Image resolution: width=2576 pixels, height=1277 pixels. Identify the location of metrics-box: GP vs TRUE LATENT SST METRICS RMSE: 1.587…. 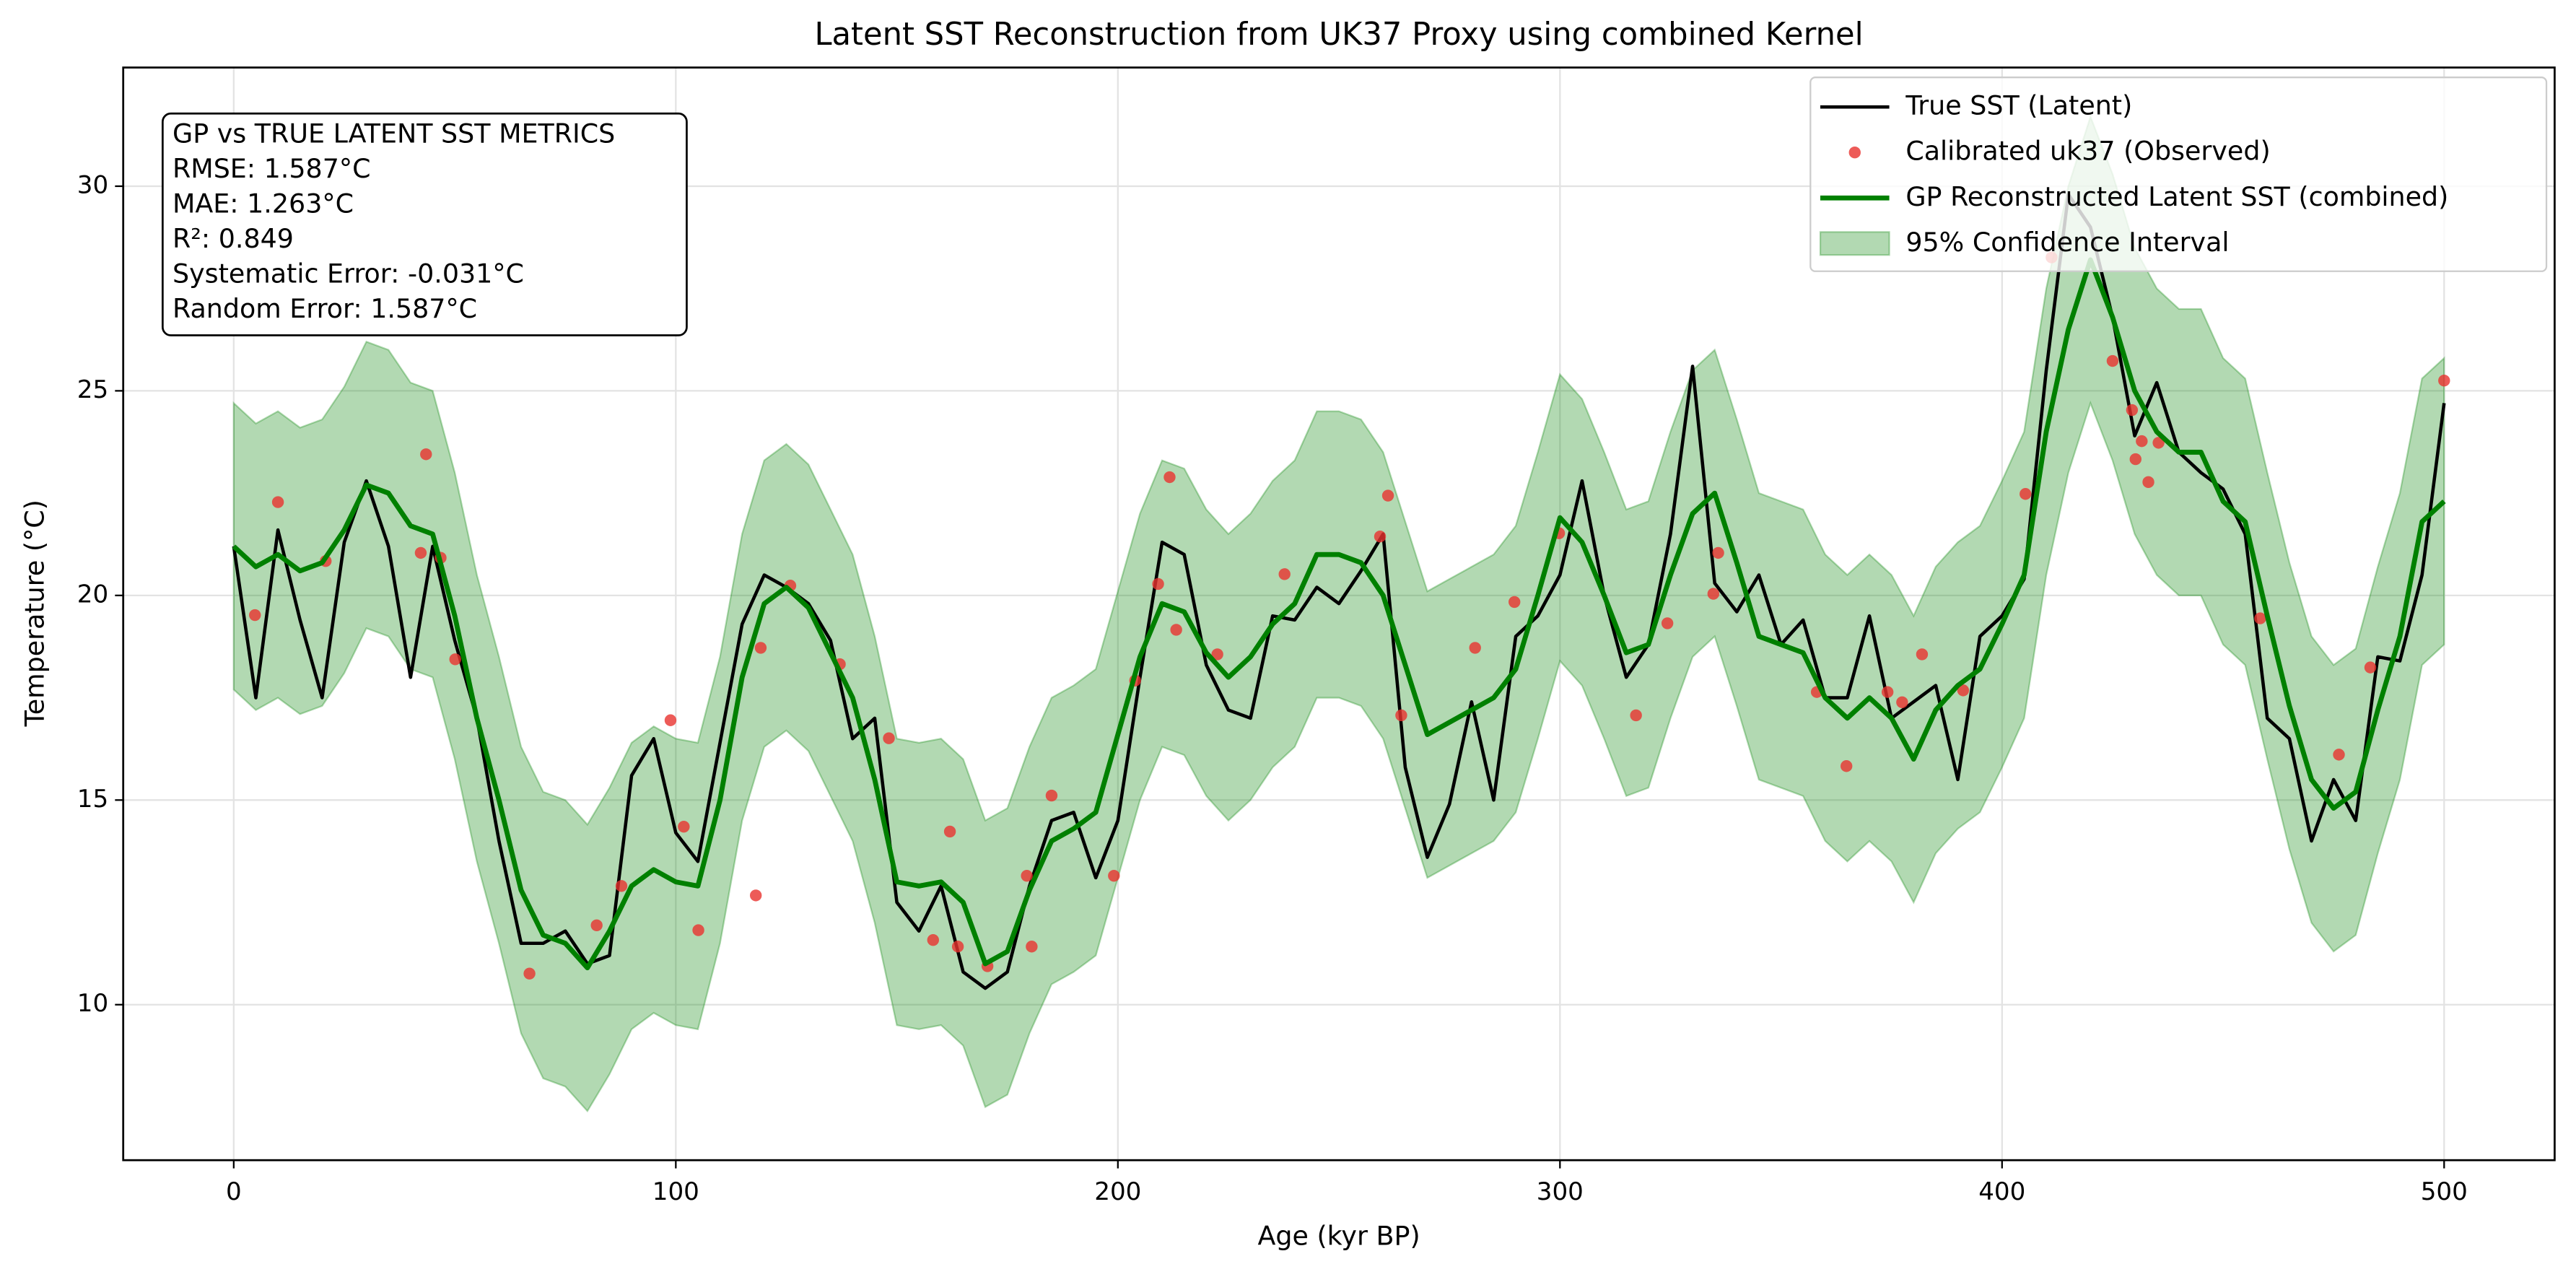
(424, 224).